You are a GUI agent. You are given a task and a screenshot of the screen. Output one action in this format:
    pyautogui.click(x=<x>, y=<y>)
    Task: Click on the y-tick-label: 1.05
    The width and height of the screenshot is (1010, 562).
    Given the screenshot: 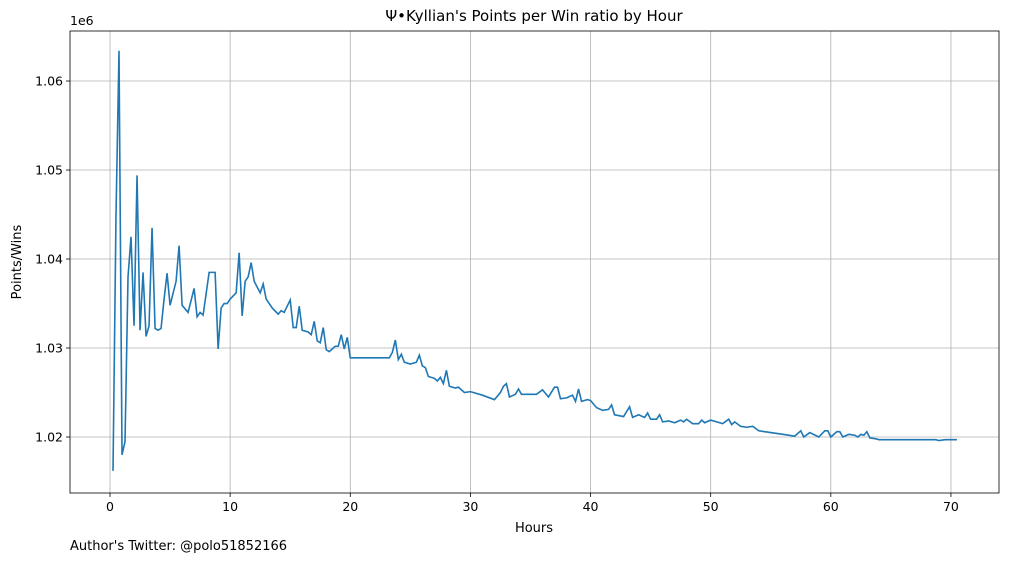 What is the action you would take?
    pyautogui.click(x=49, y=170)
    